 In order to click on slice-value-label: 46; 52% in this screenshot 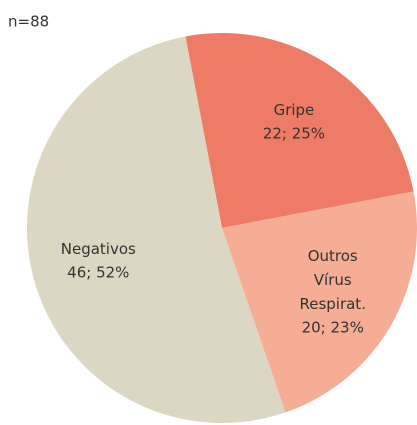, I will do `click(98, 272)`.